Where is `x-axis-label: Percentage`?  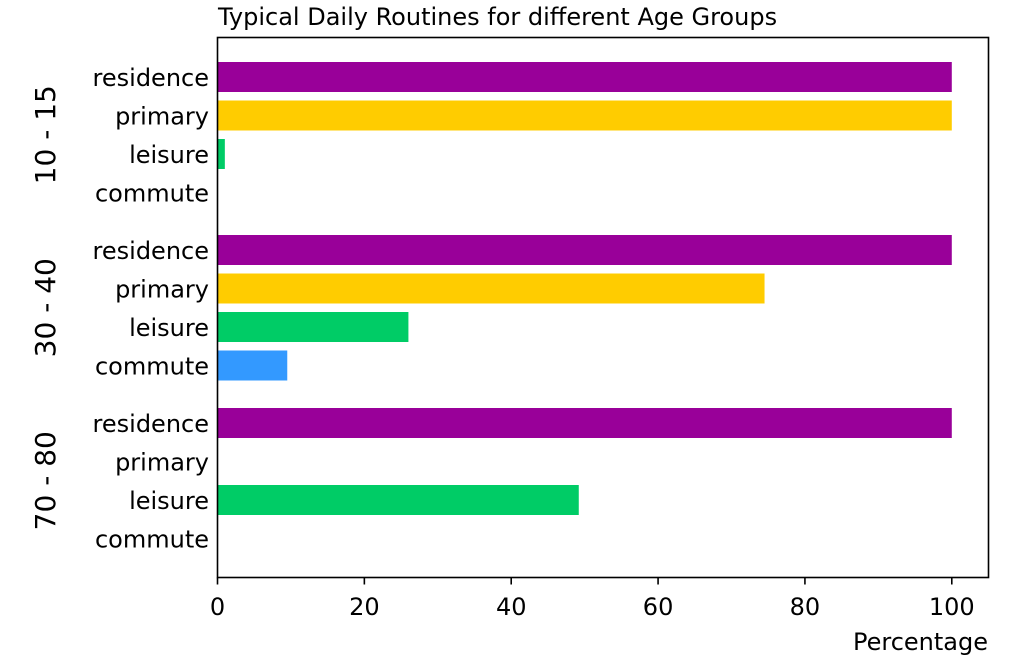 x-axis-label: Percentage is located at coordinates (920, 642).